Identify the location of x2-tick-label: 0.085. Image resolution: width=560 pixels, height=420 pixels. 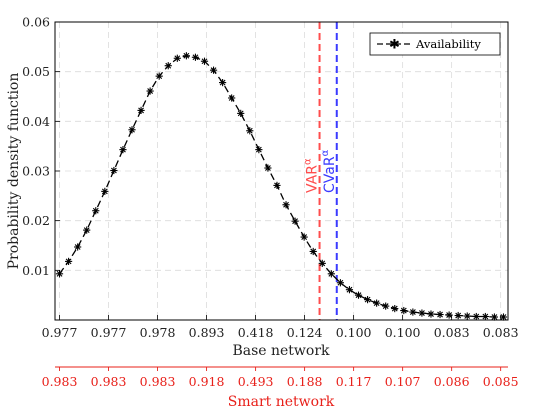
(501, 381).